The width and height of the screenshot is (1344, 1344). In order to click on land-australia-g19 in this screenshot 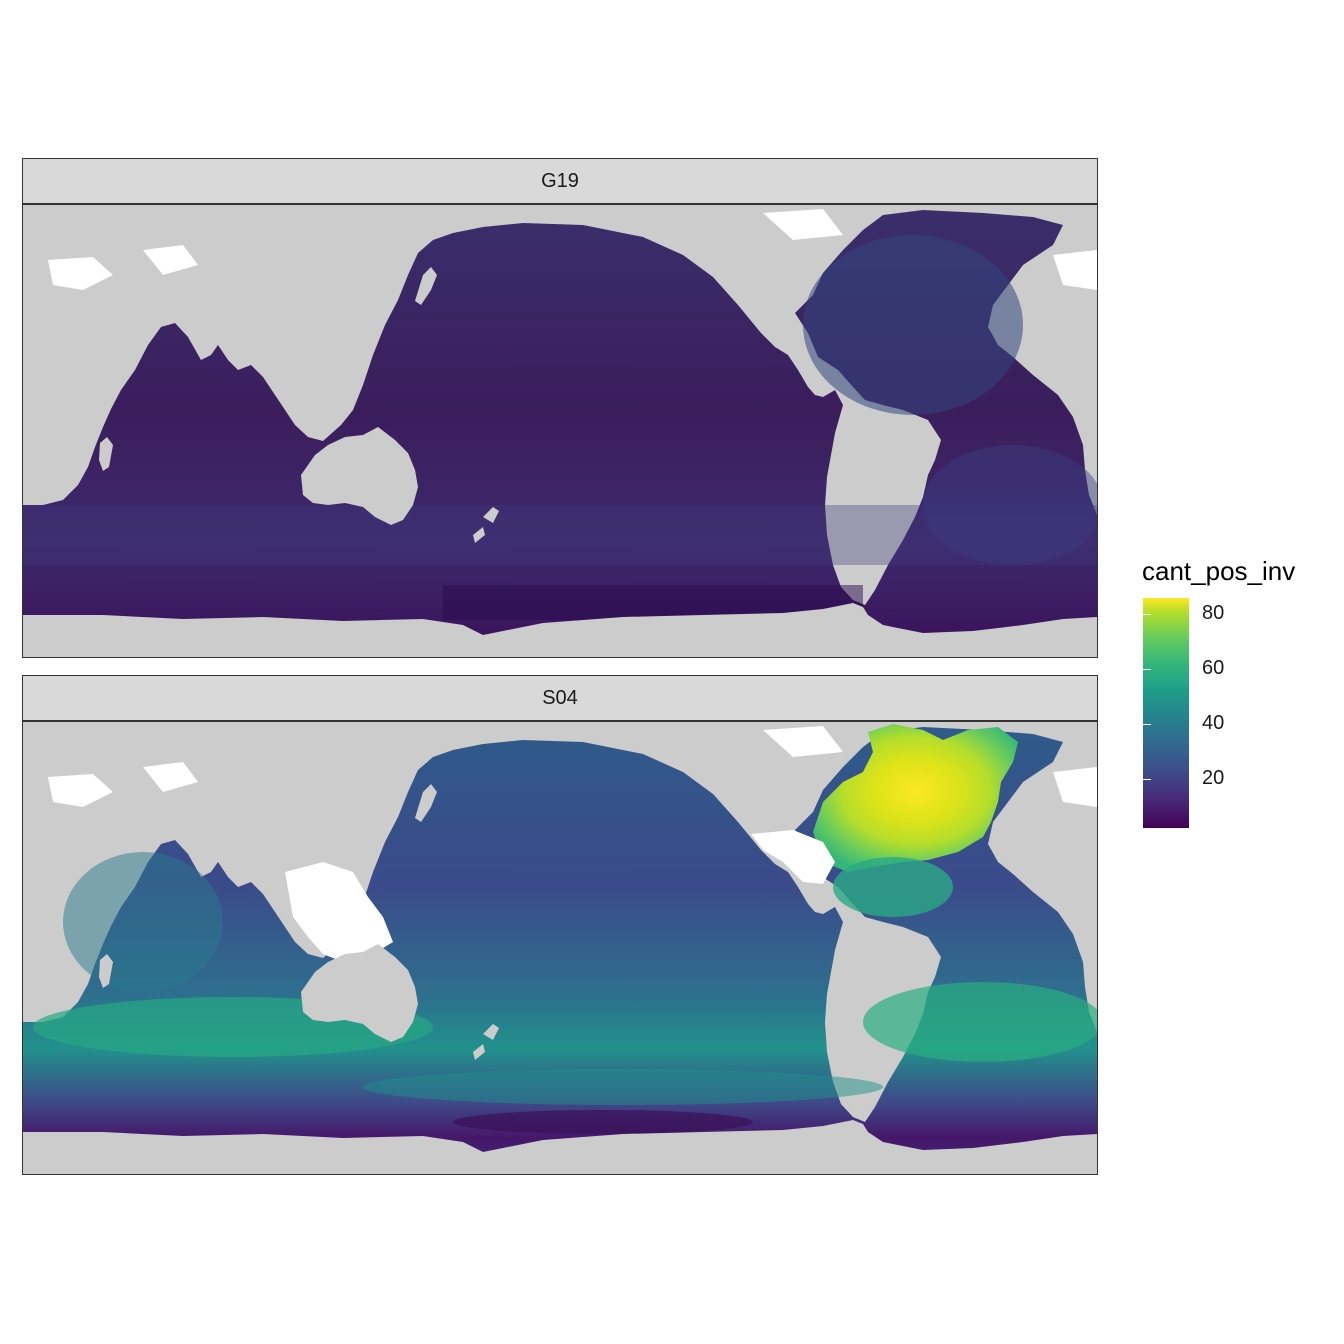, I will do `click(359, 476)`.